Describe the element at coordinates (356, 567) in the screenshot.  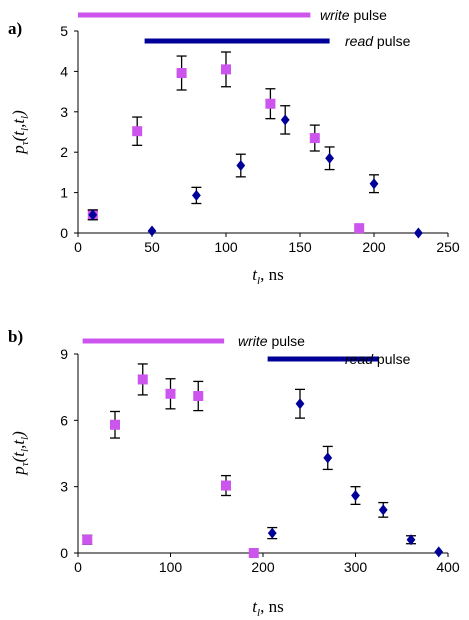
I see `x-tick-label: 300` at that location.